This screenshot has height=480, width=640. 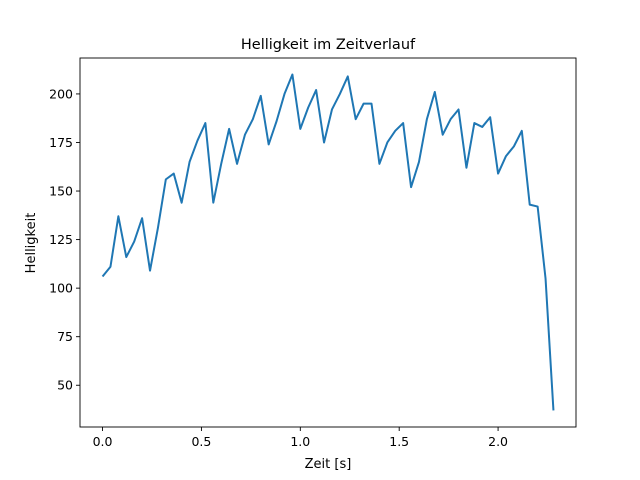 What do you see at coordinates (31, 243) in the screenshot?
I see `y-axis-label: Helligkeit` at bounding box center [31, 243].